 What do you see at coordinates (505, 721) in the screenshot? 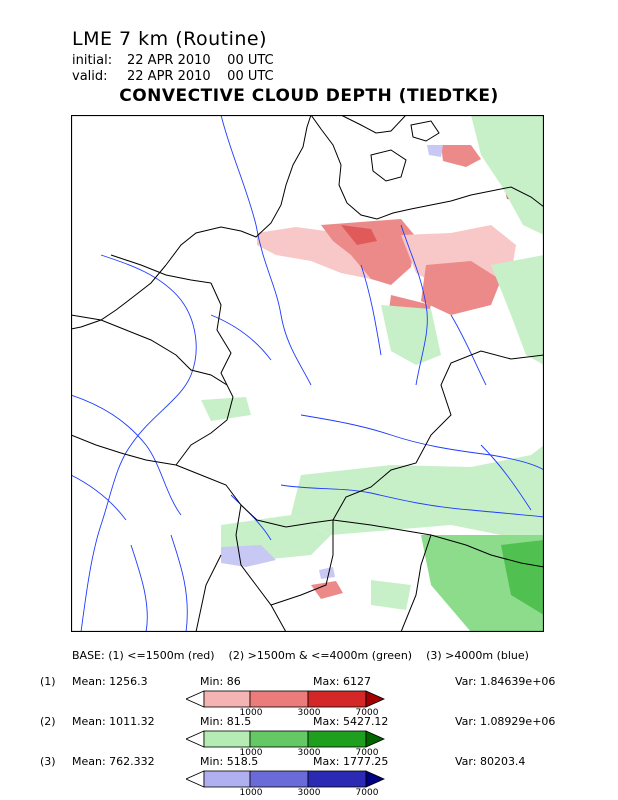
I see `variance-value: Var: 1.08929e+06` at bounding box center [505, 721].